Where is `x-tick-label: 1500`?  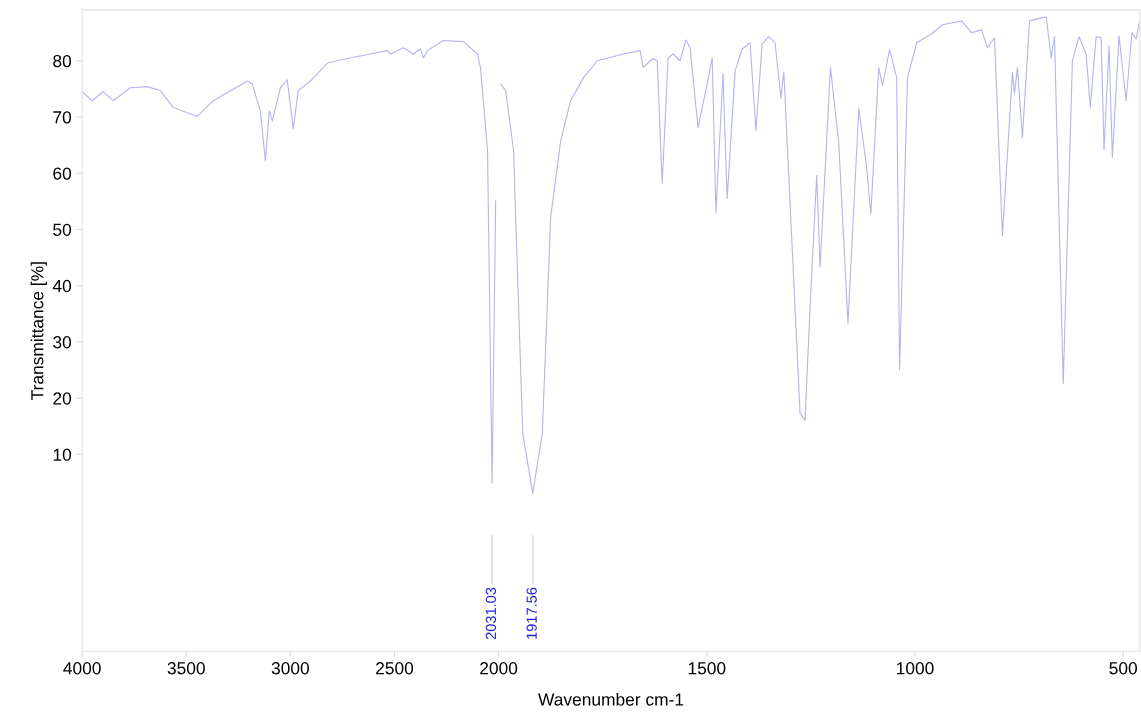
x-tick-label: 1500 is located at coordinates (707, 668).